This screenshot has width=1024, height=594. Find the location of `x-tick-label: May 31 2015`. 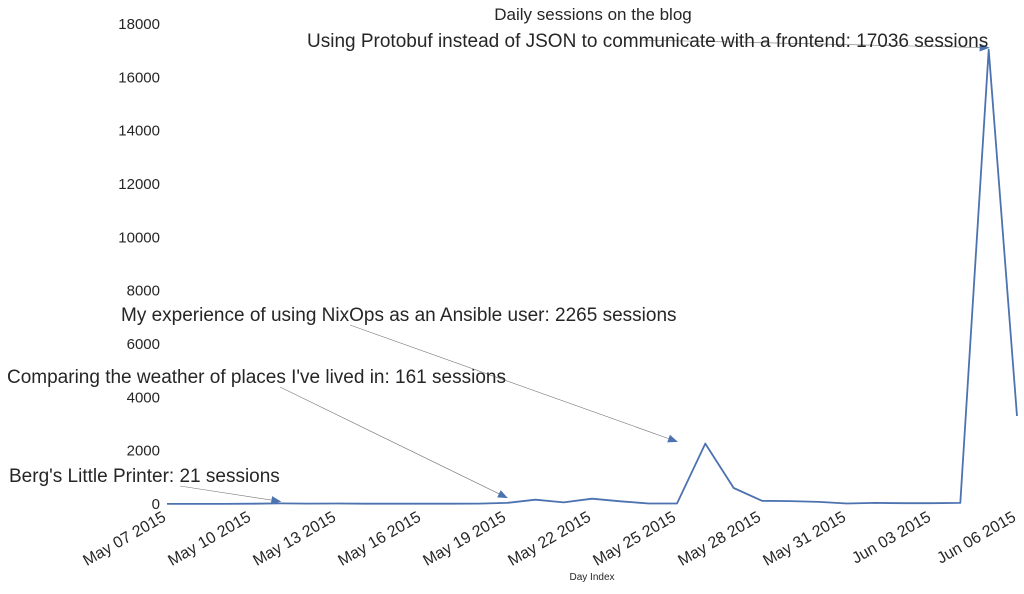

x-tick-label: May 31 2015 is located at coordinates (804, 539).